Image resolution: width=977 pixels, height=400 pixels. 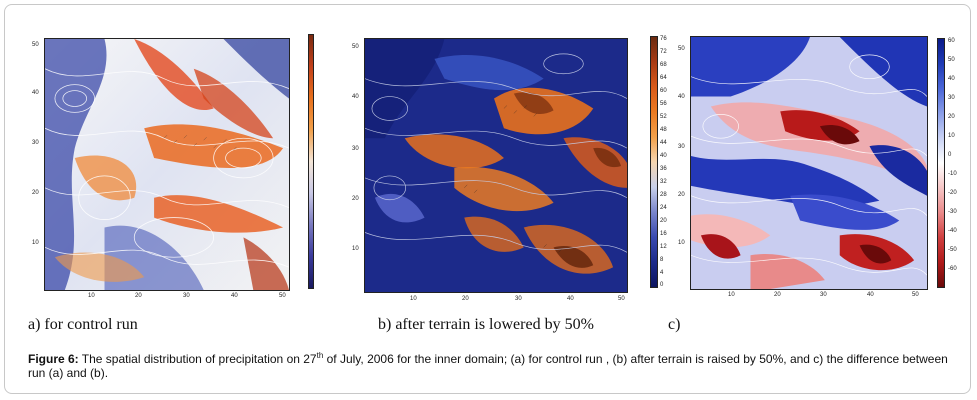 I want to click on panel-c-cbar-label: -10, so click(x=952, y=174).